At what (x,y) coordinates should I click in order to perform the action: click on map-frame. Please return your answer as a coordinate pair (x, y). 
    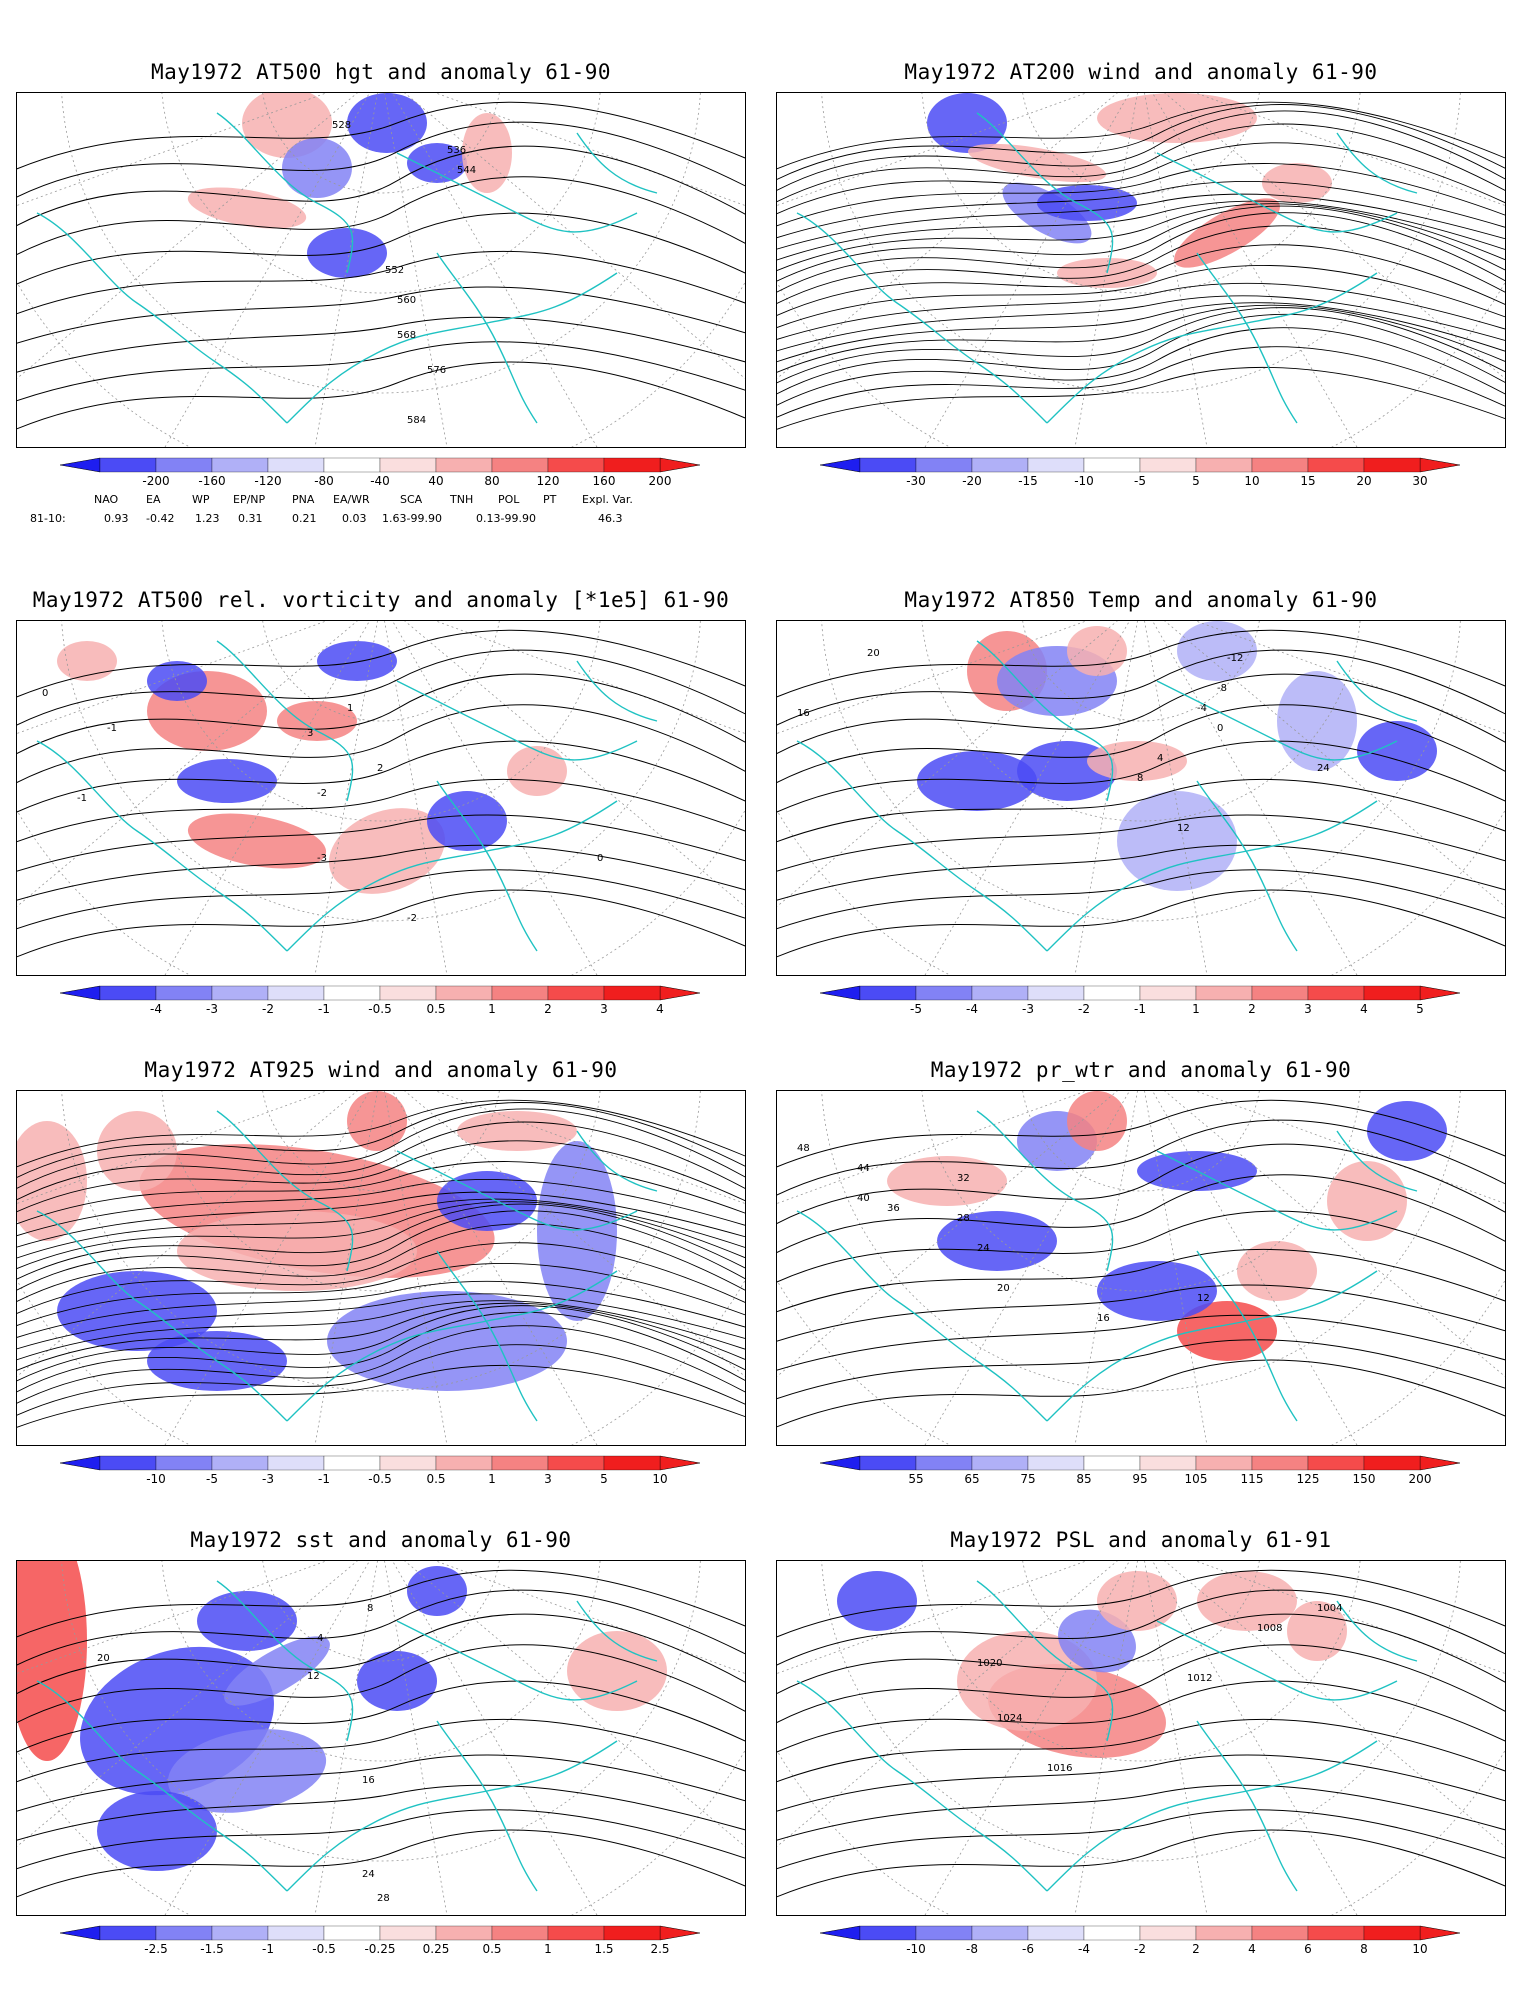
    Looking at the image, I should click on (381, 1268).